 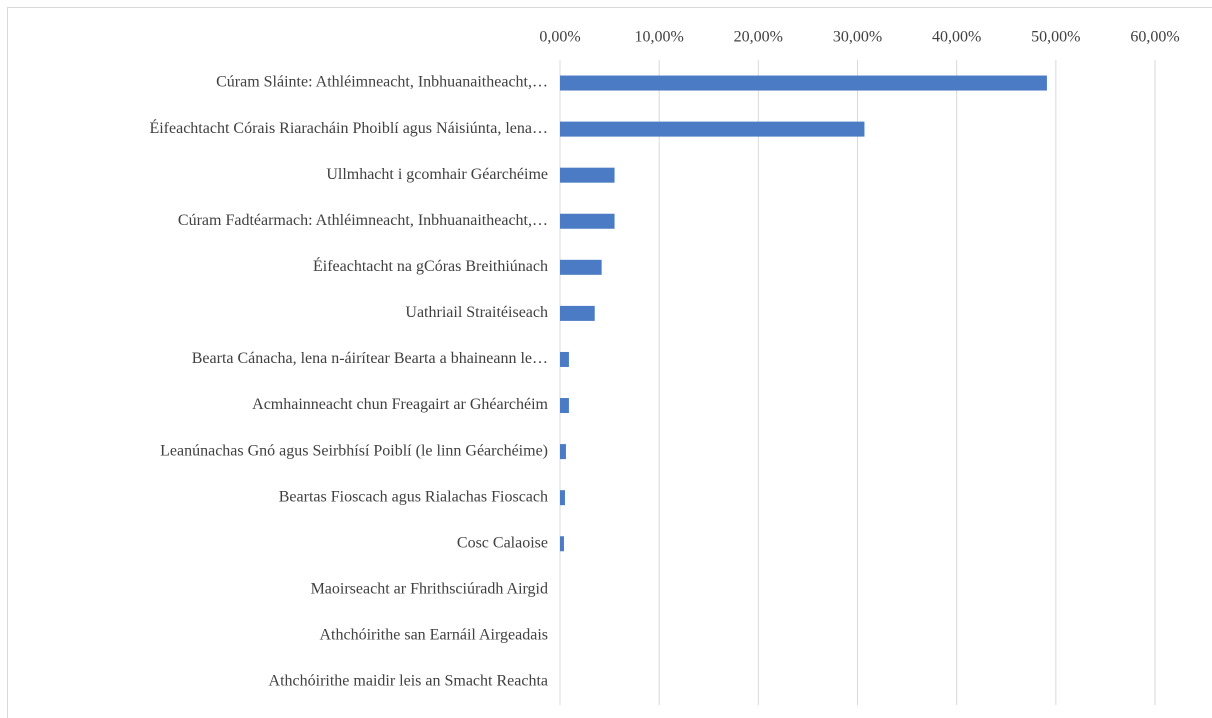 I want to click on x-tick-label: 30,00%, so click(x=857, y=37).